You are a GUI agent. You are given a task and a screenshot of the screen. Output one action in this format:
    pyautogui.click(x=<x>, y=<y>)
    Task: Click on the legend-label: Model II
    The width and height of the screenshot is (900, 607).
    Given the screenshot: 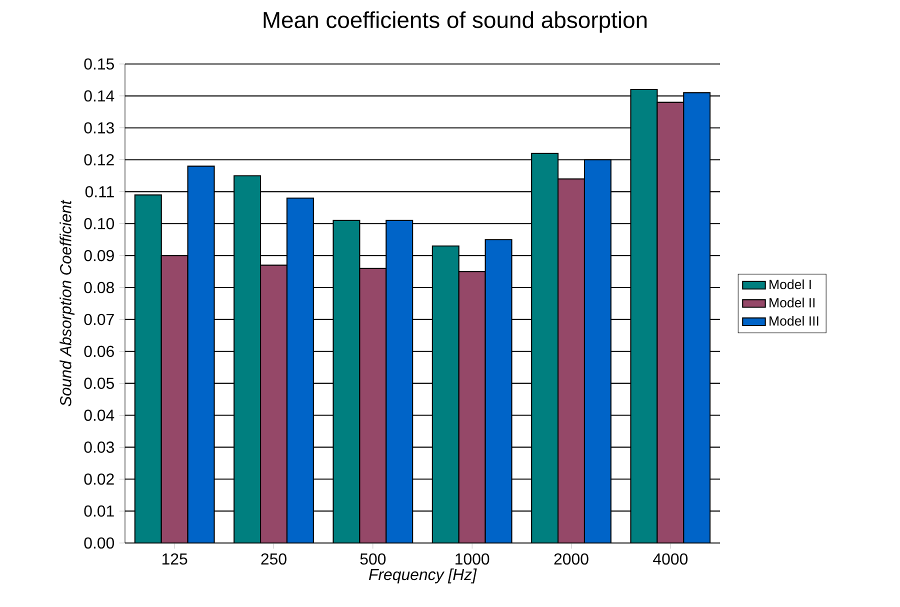 What is the action you would take?
    pyautogui.click(x=792, y=303)
    